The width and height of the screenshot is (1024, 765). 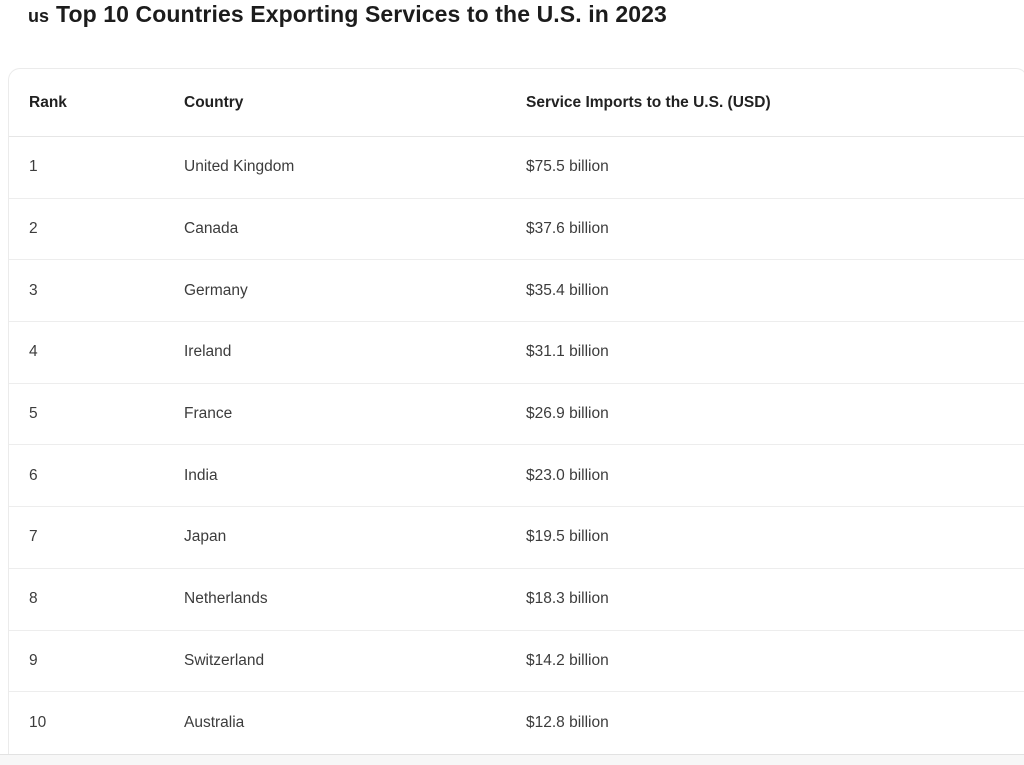 I want to click on cell-country: Netherlands, so click(x=226, y=599).